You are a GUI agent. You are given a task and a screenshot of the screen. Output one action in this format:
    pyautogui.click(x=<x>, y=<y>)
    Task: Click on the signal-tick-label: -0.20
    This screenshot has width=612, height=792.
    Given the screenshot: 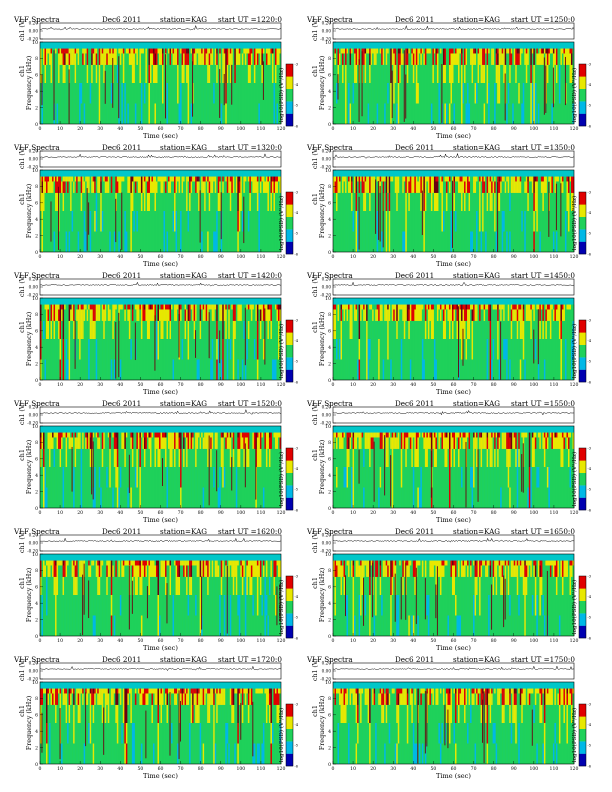 What is the action you would take?
    pyautogui.click(x=32, y=167)
    